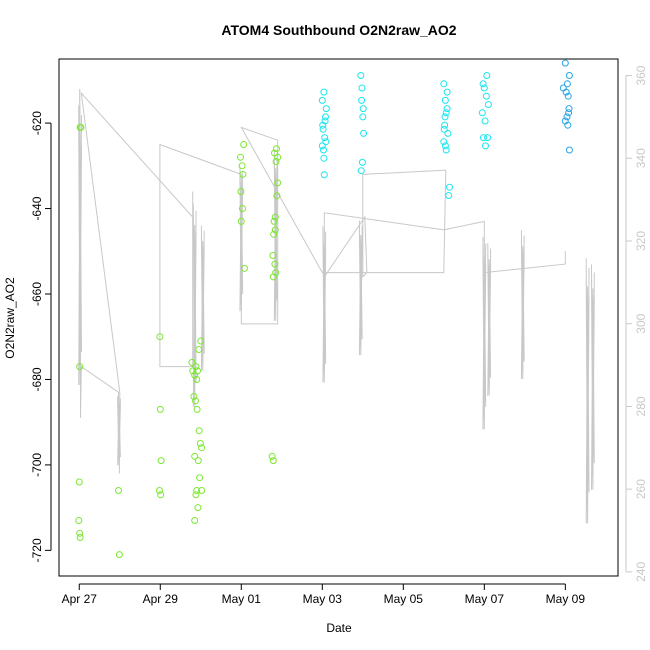 The height and width of the screenshot is (650, 650). What do you see at coordinates (10, 318) in the screenshot?
I see `y-axis-label: O2N2raw_AO2` at bounding box center [10, 318].